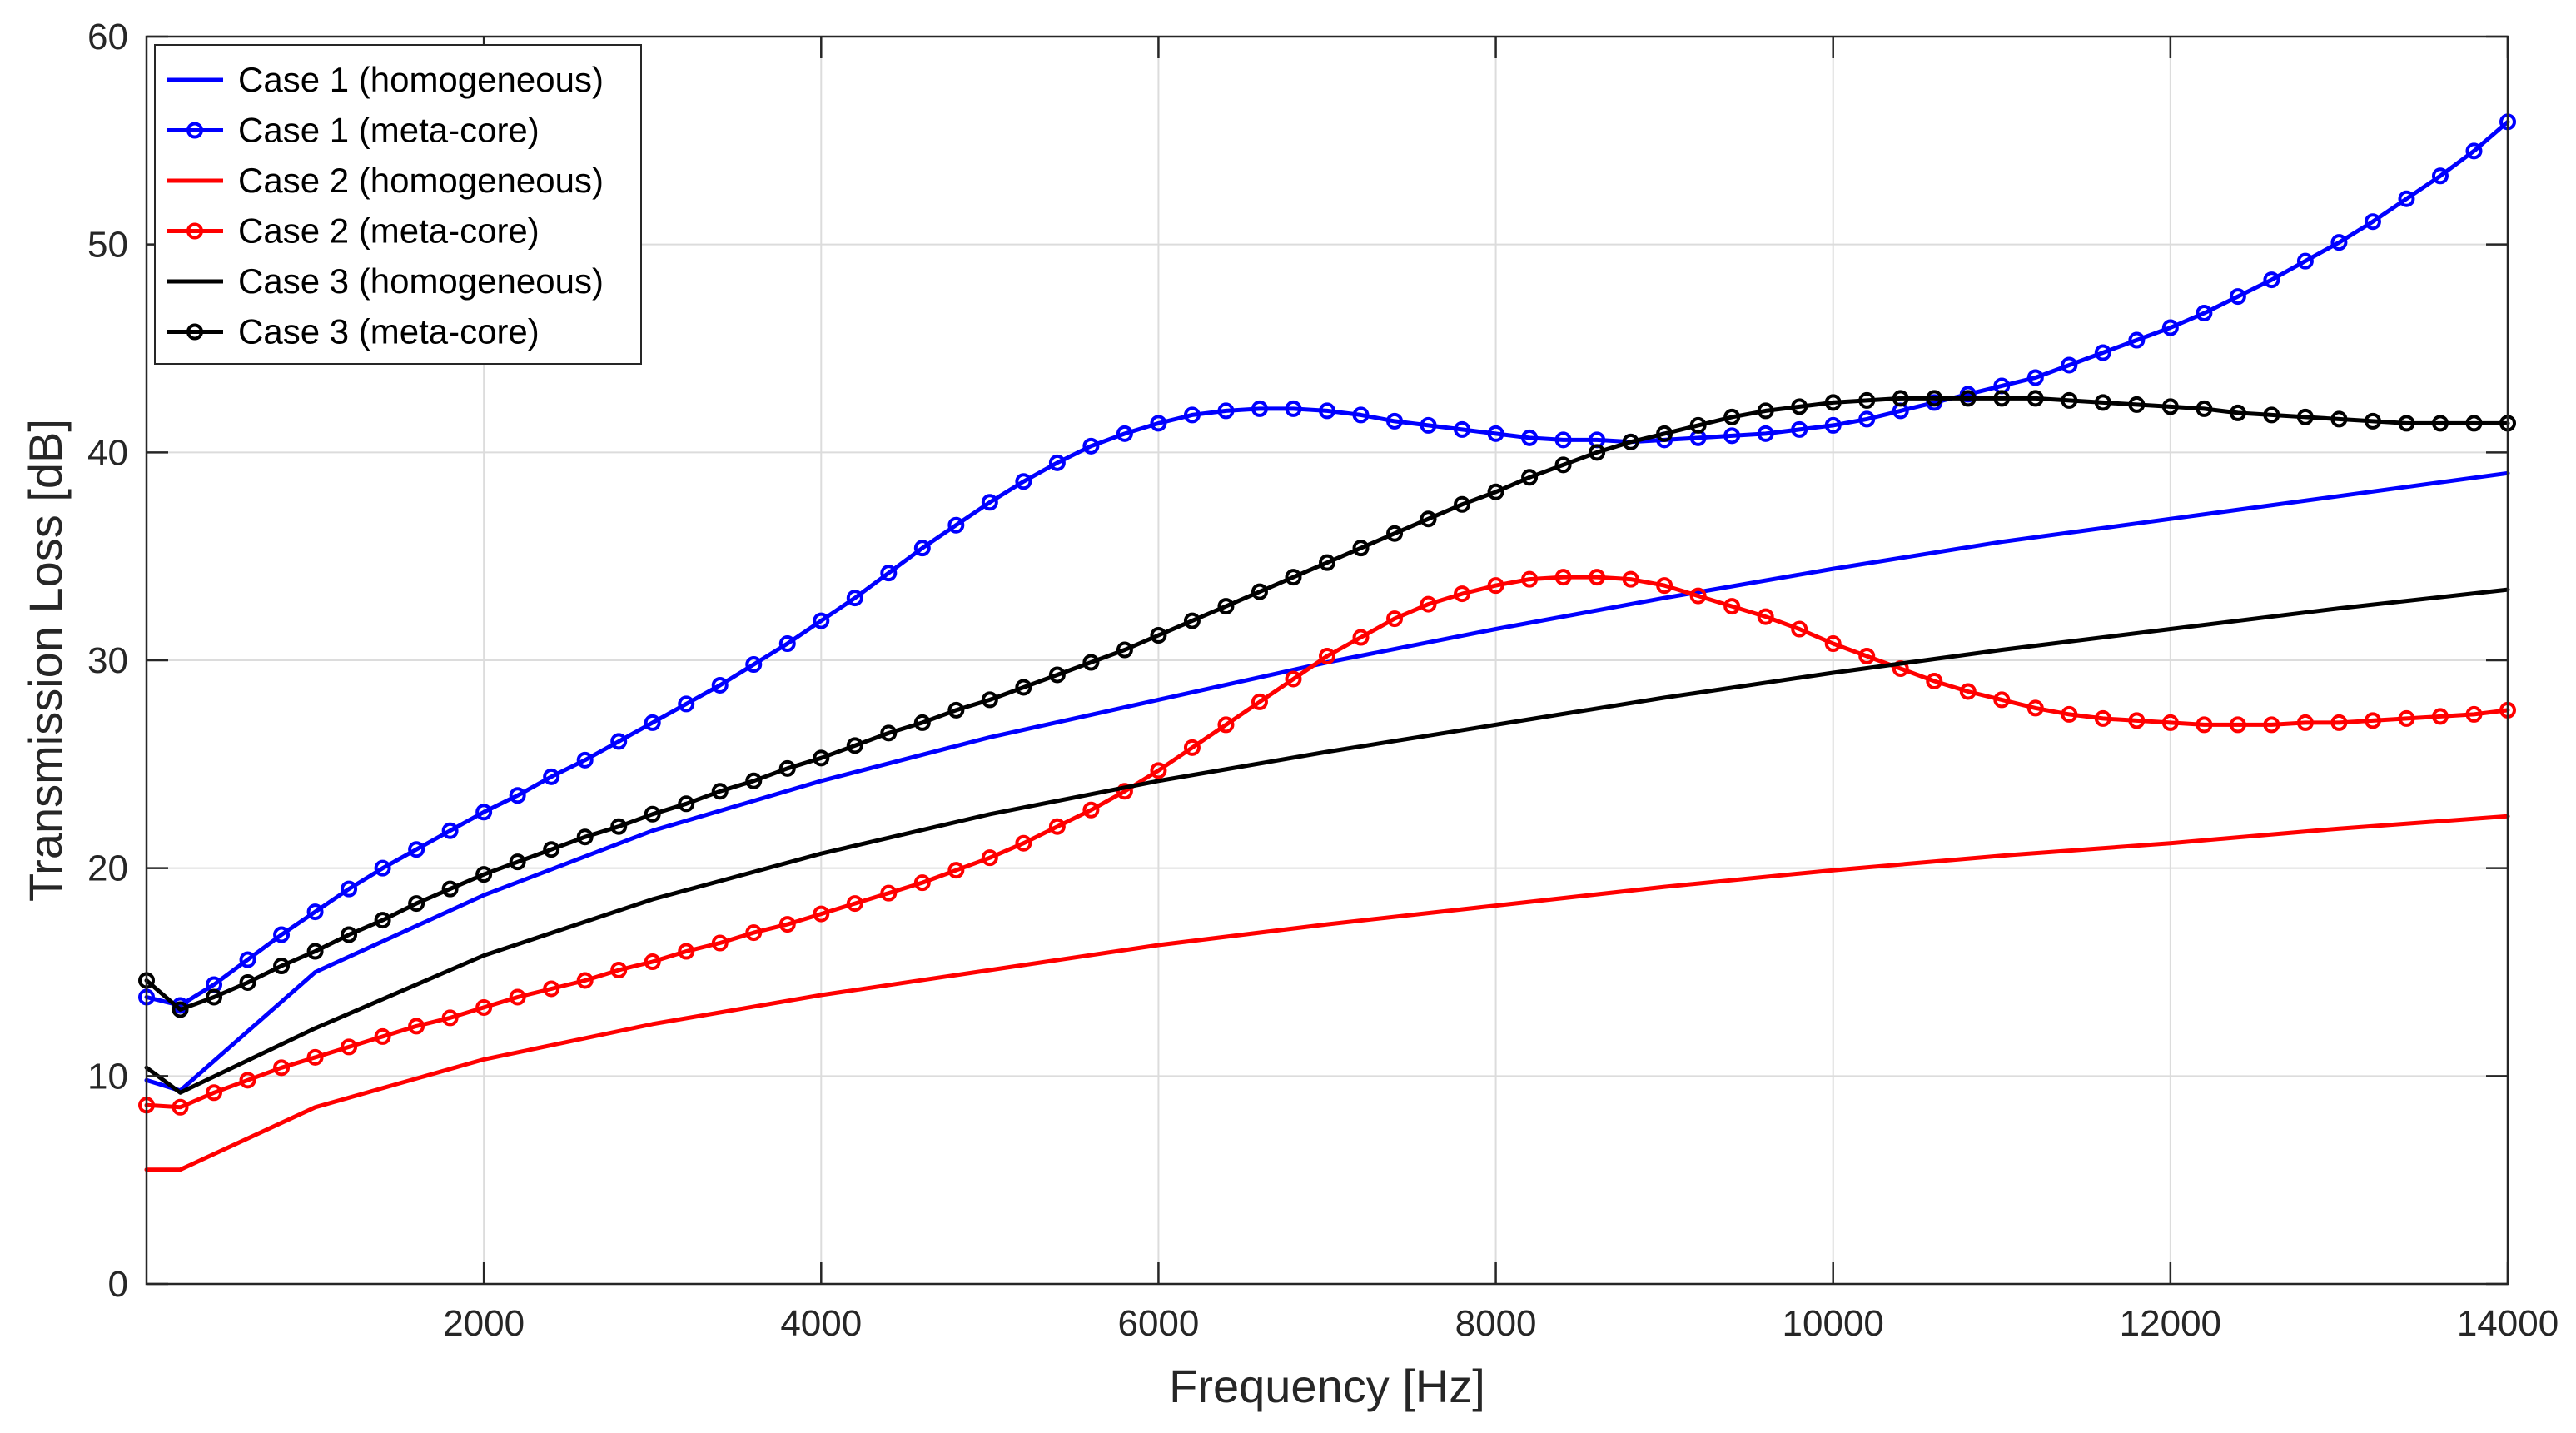 This screenshot has width=2576, height=1433. I want to click on legend-item: Case 3 (meta-core), so click(353, 331).